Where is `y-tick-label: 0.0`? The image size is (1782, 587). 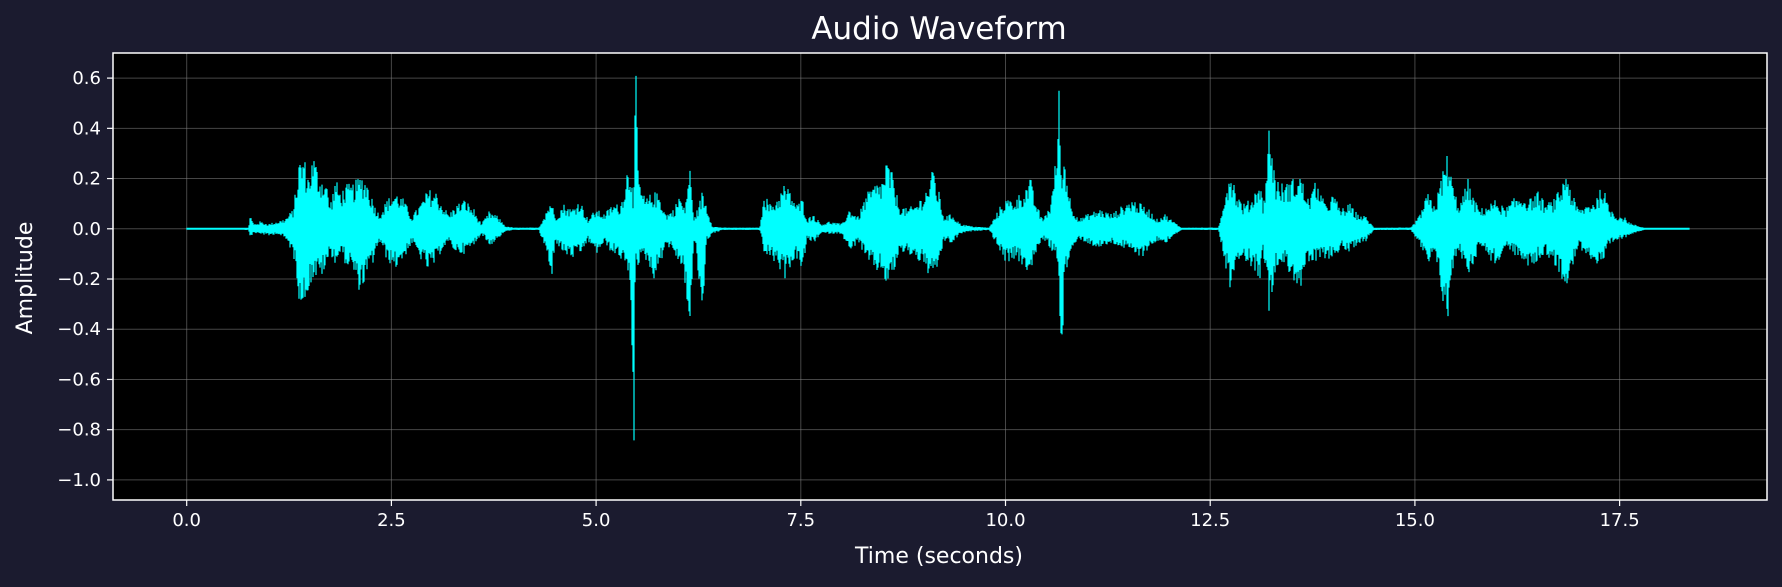 y-tick-label: 0.0 is located at coordinates (86, 229).